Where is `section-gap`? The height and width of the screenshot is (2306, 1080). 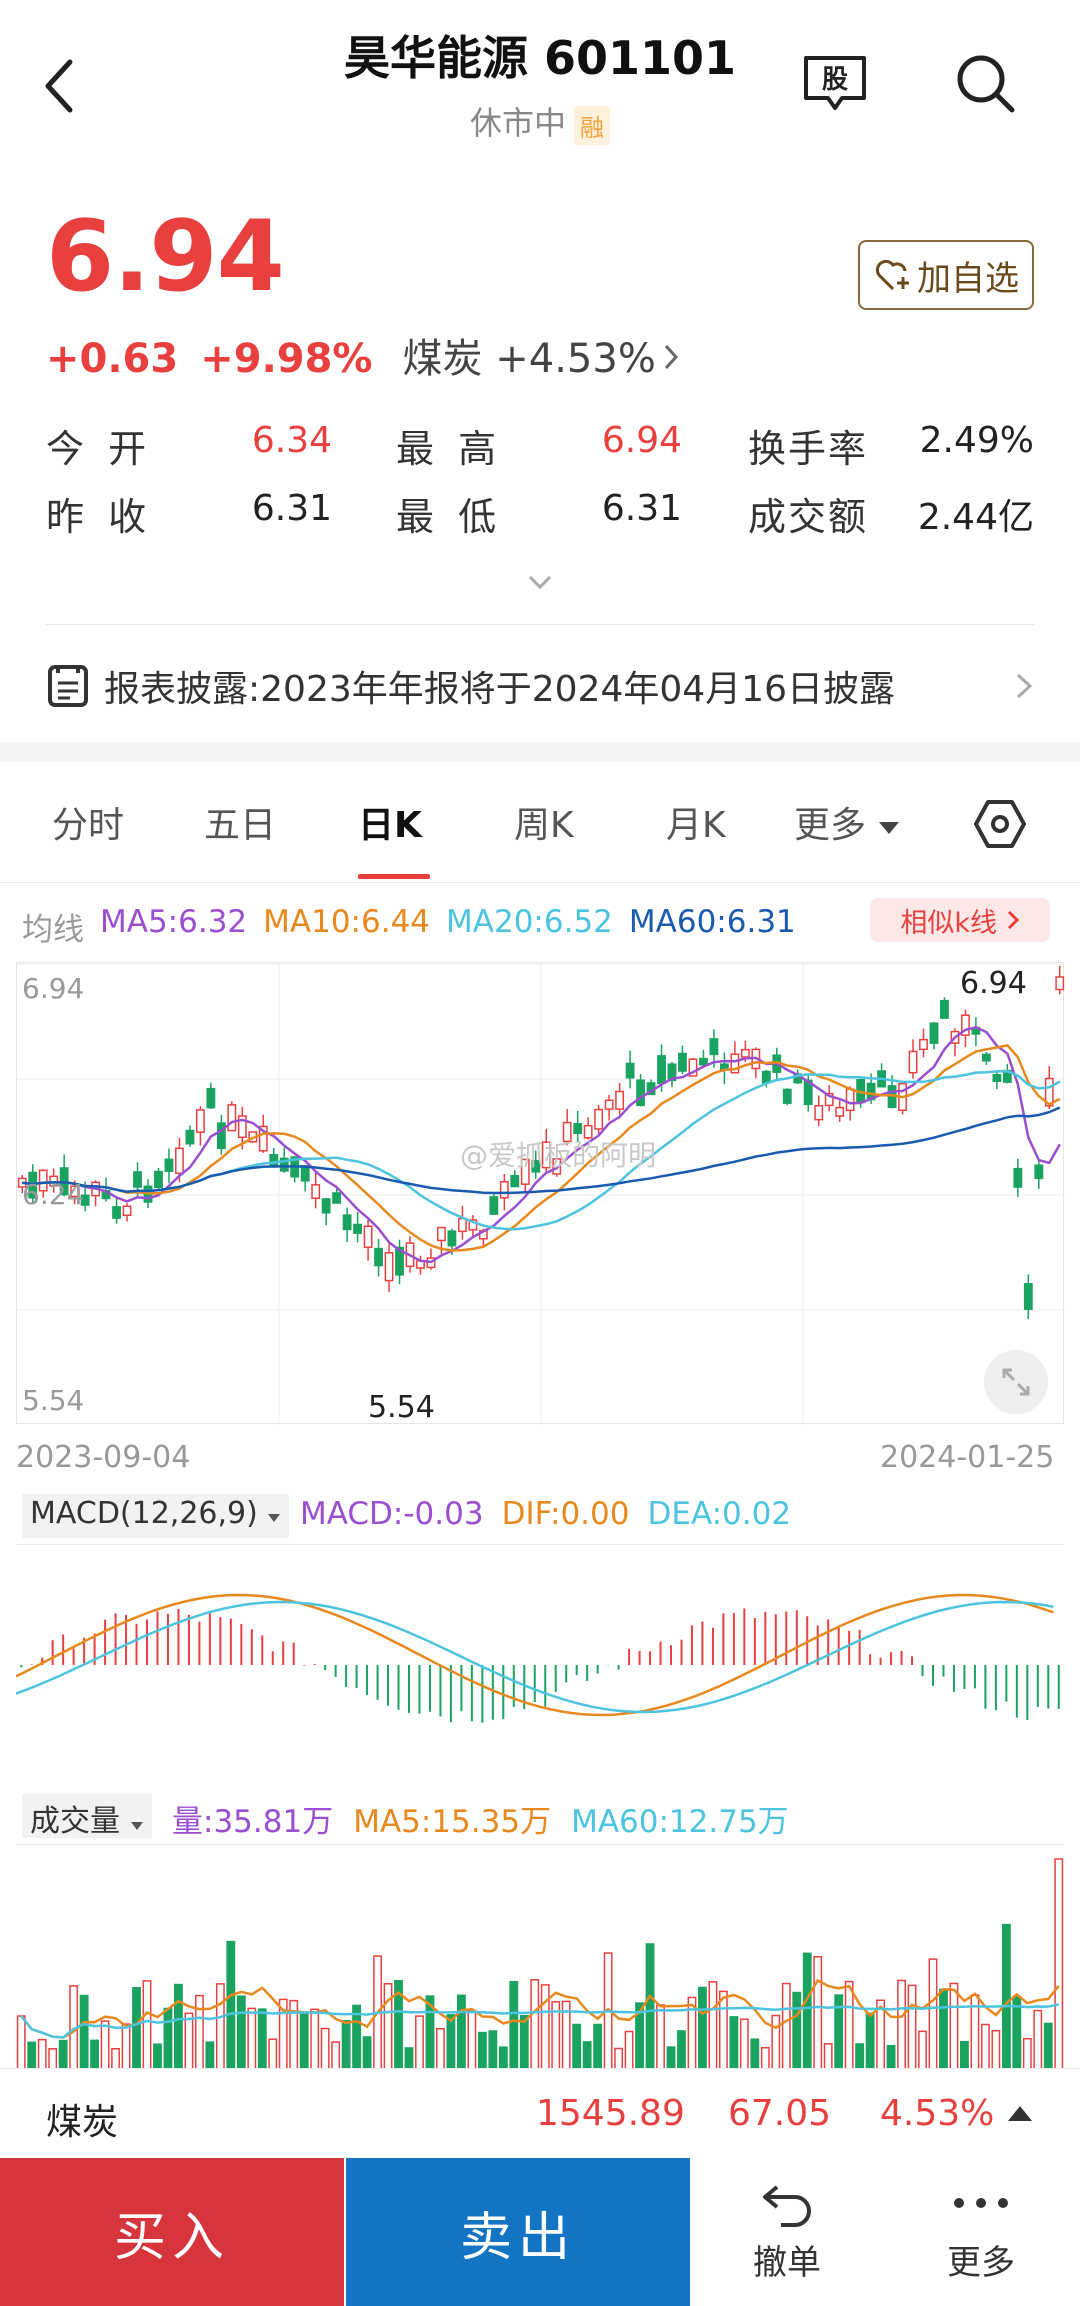
section-gap is located at coordinates (540, 752).